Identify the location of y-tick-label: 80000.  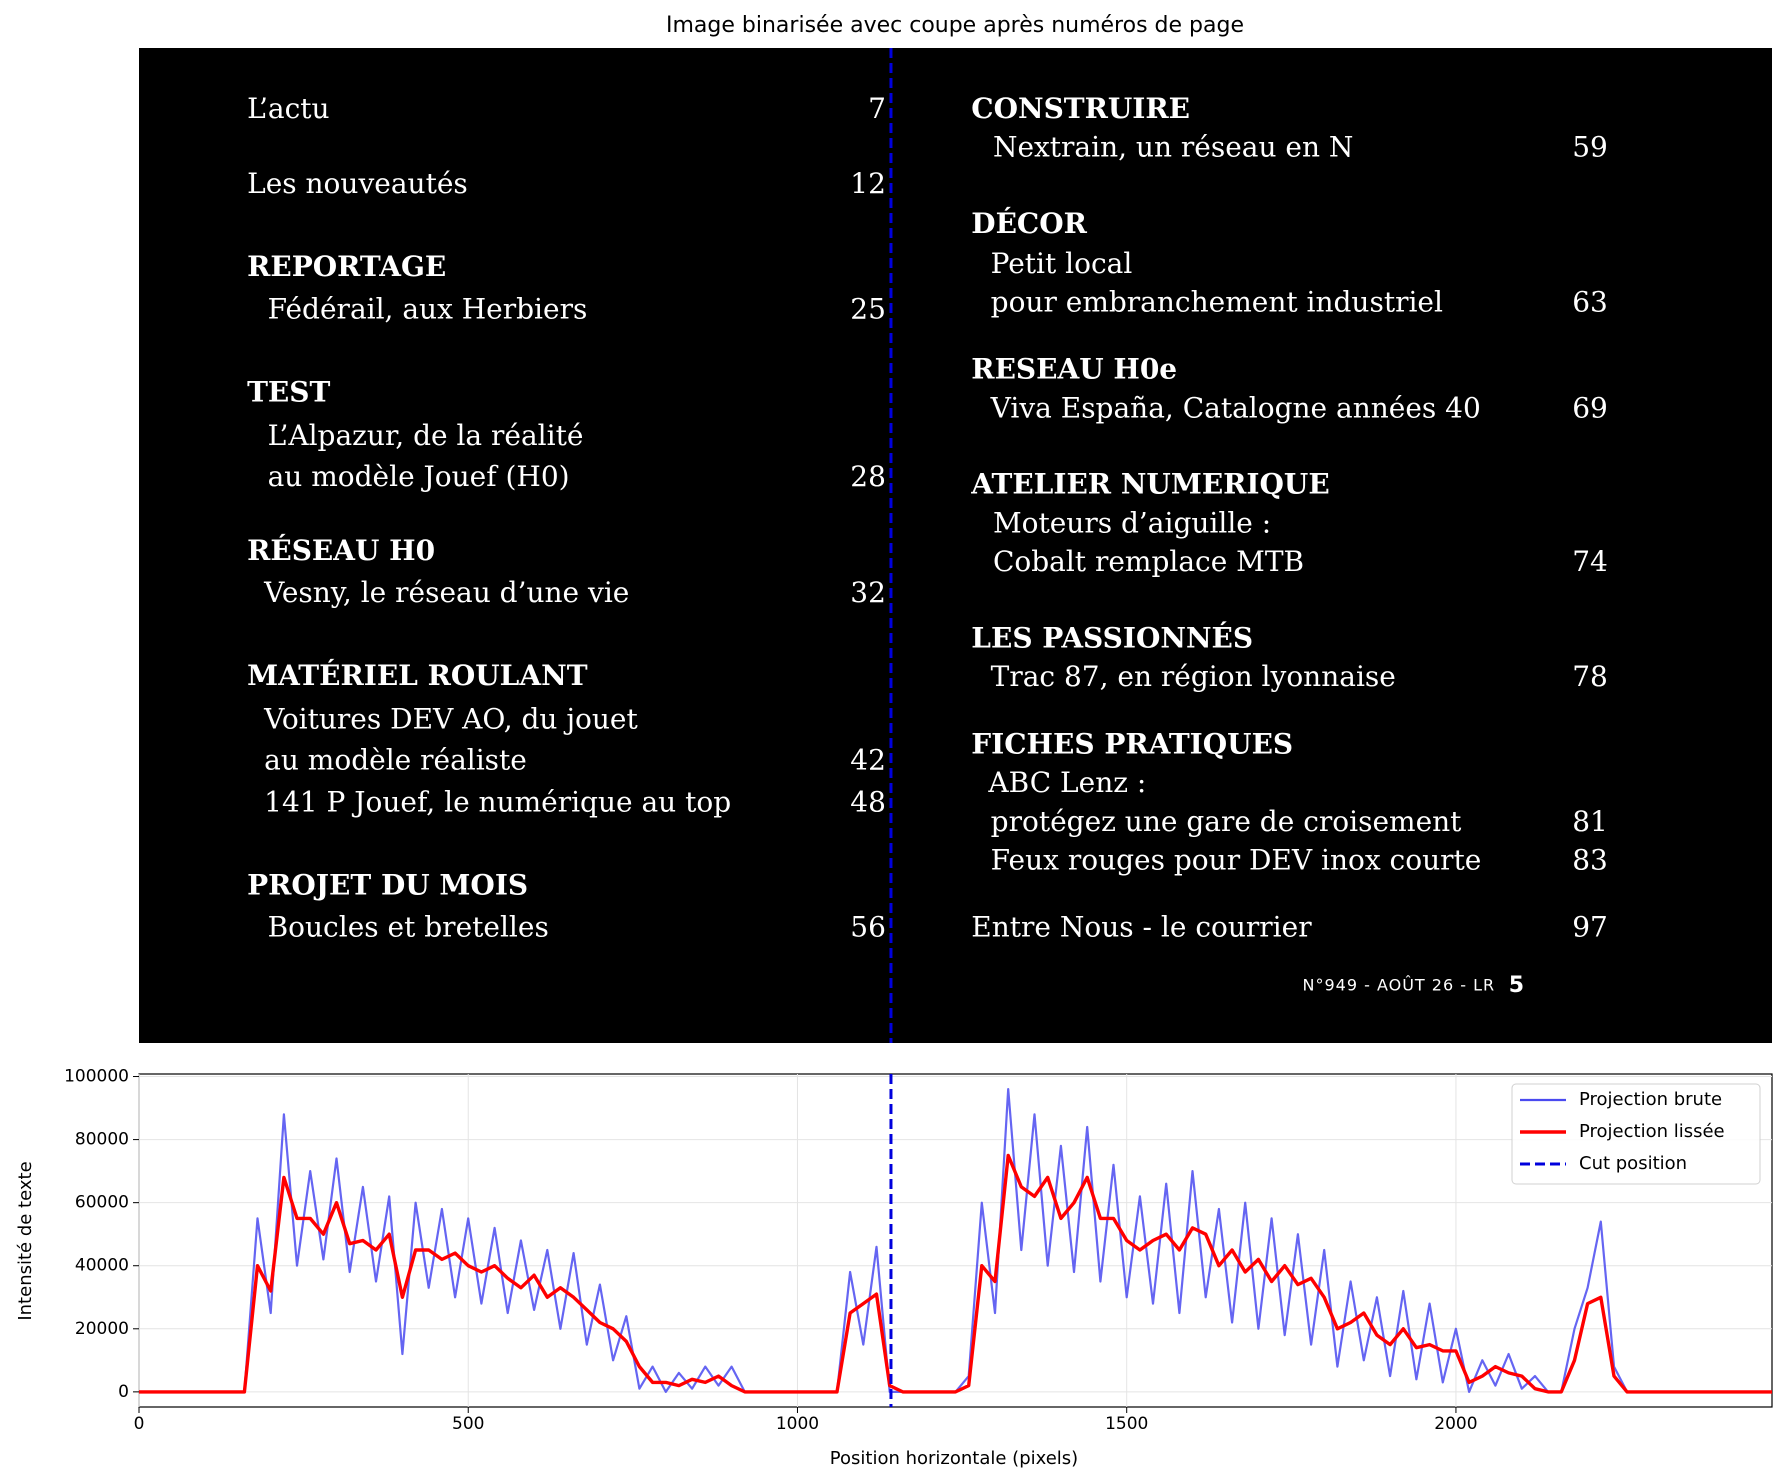
(102, 1140).